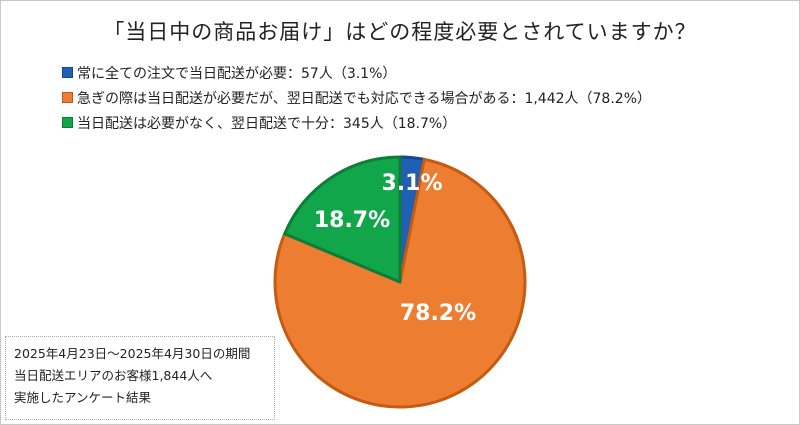 The width and height of the screenshot is (800, 425). What do you see at coordinates (237, 73) in the screenshot?
I see `legend-label: 常に全ての注文で当日配送が必要：57人（3.1%）` at bounding box center [237, 73].